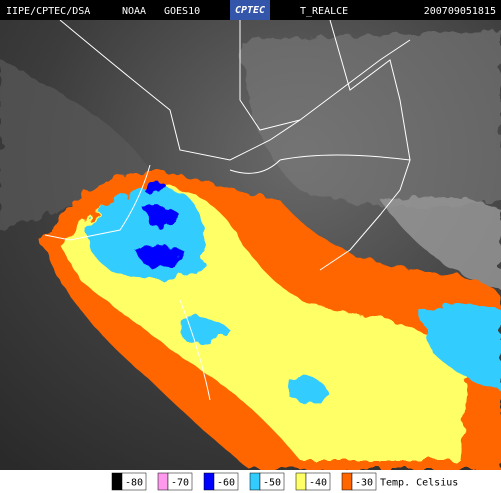  I want to click on legend: -80 -70 -60 -50 -40 -30 Temp. Celsius, so click(284, 481).